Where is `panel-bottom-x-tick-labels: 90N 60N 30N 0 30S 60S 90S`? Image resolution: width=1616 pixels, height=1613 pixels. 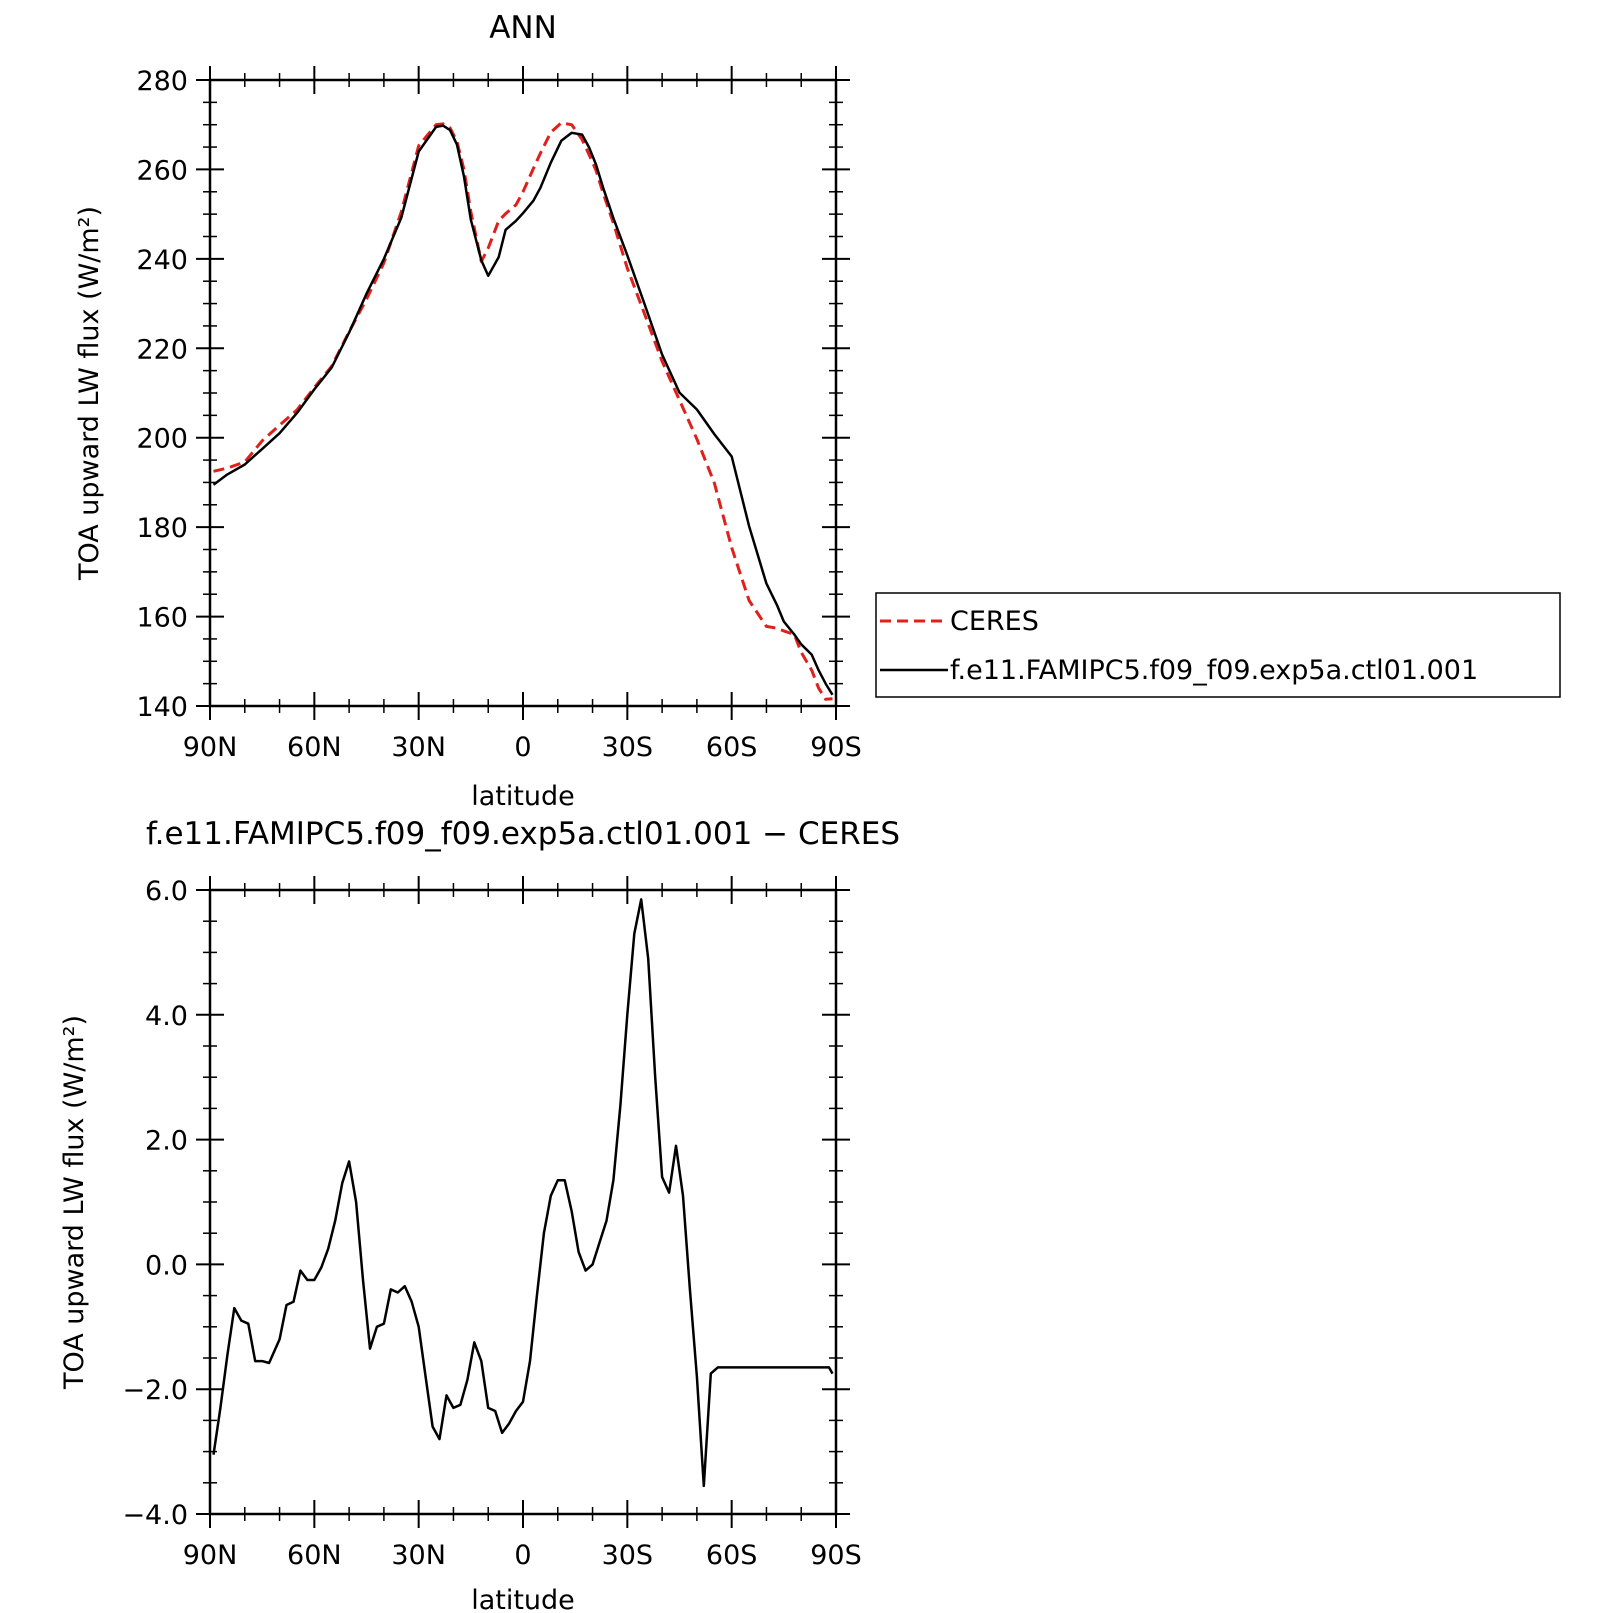 panel-bottom-x-tick-labels: 90N 60N 30N 0 30S 60S 90S is located at coordinates (522, 1555).